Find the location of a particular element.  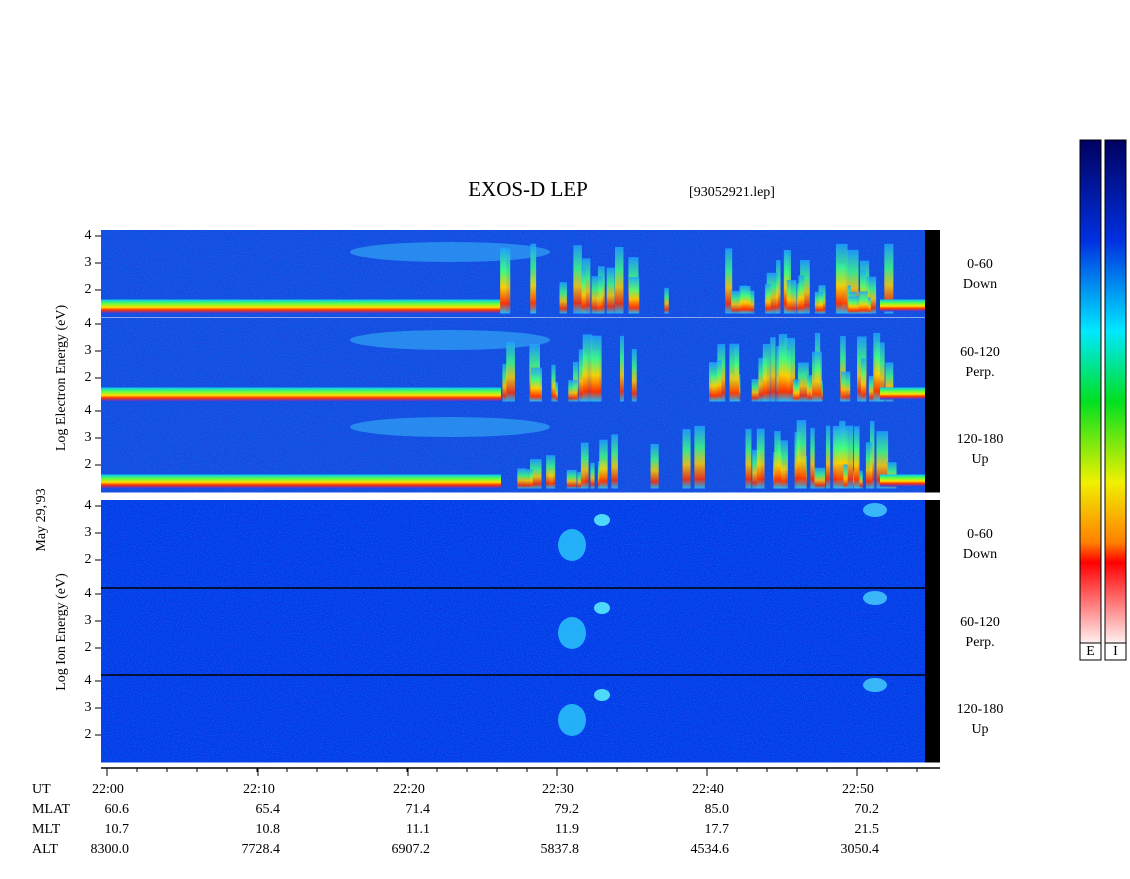

black-strip is located at coordinates (932, 361).